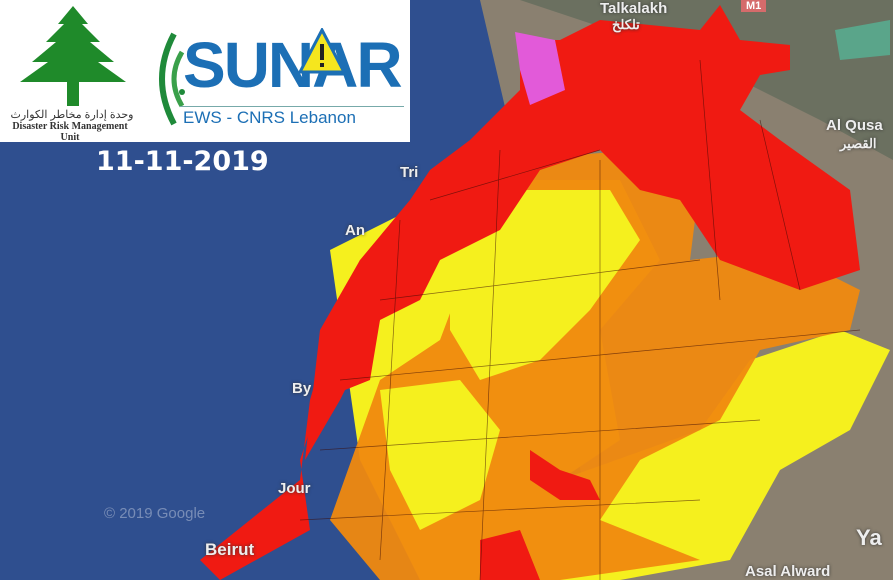 The width and height of the screenshot is (893, 580). What do you see at coordinates (440, 455) in the screenshot?
I see `region-yellow-south` at bounding box center [440, 455].